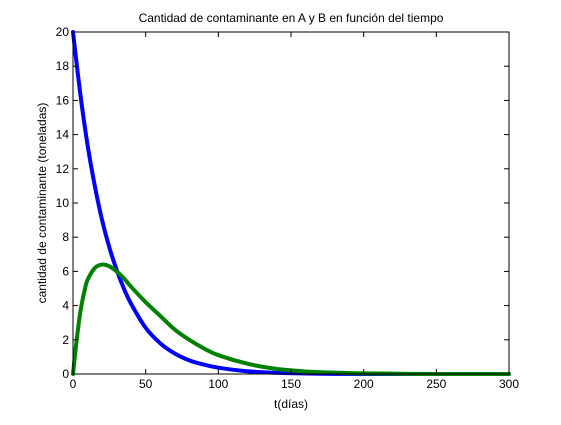  I want to click on y-tick-label: 10, so click(63, 203).